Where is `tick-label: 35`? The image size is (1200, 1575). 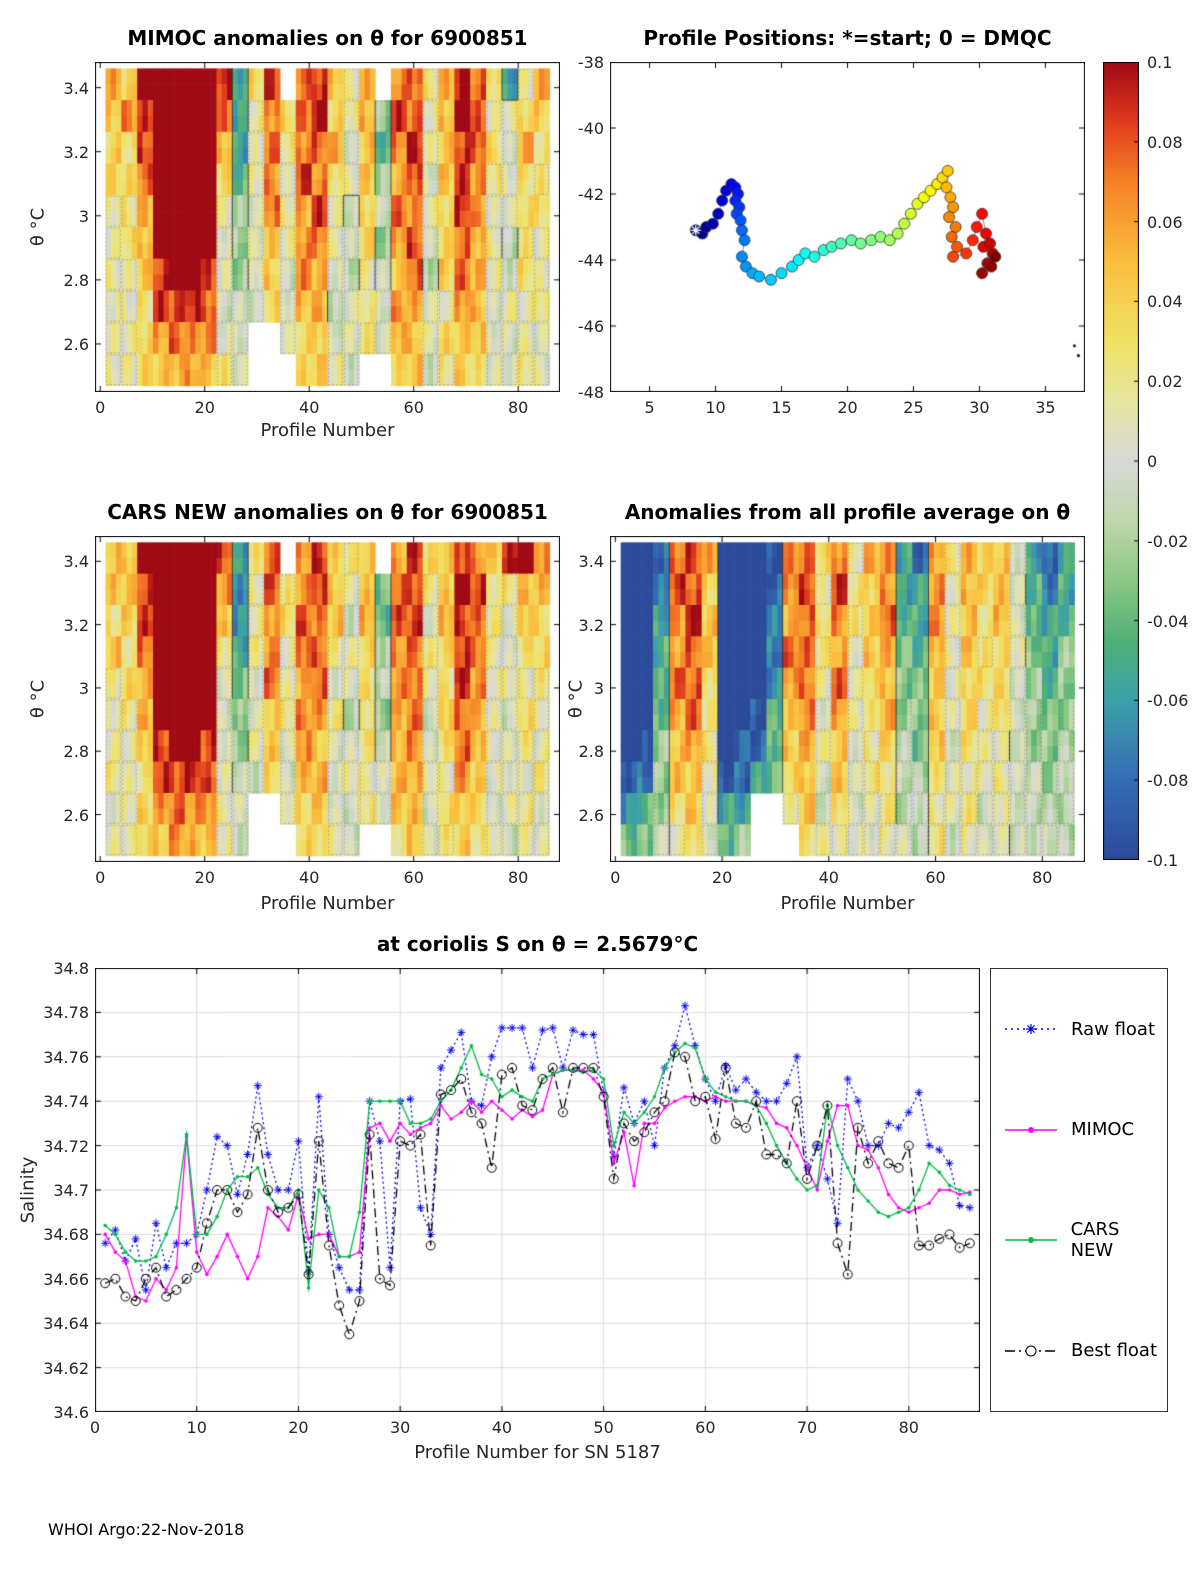 tick-label: 35 is located at coordinates (1045, 407).